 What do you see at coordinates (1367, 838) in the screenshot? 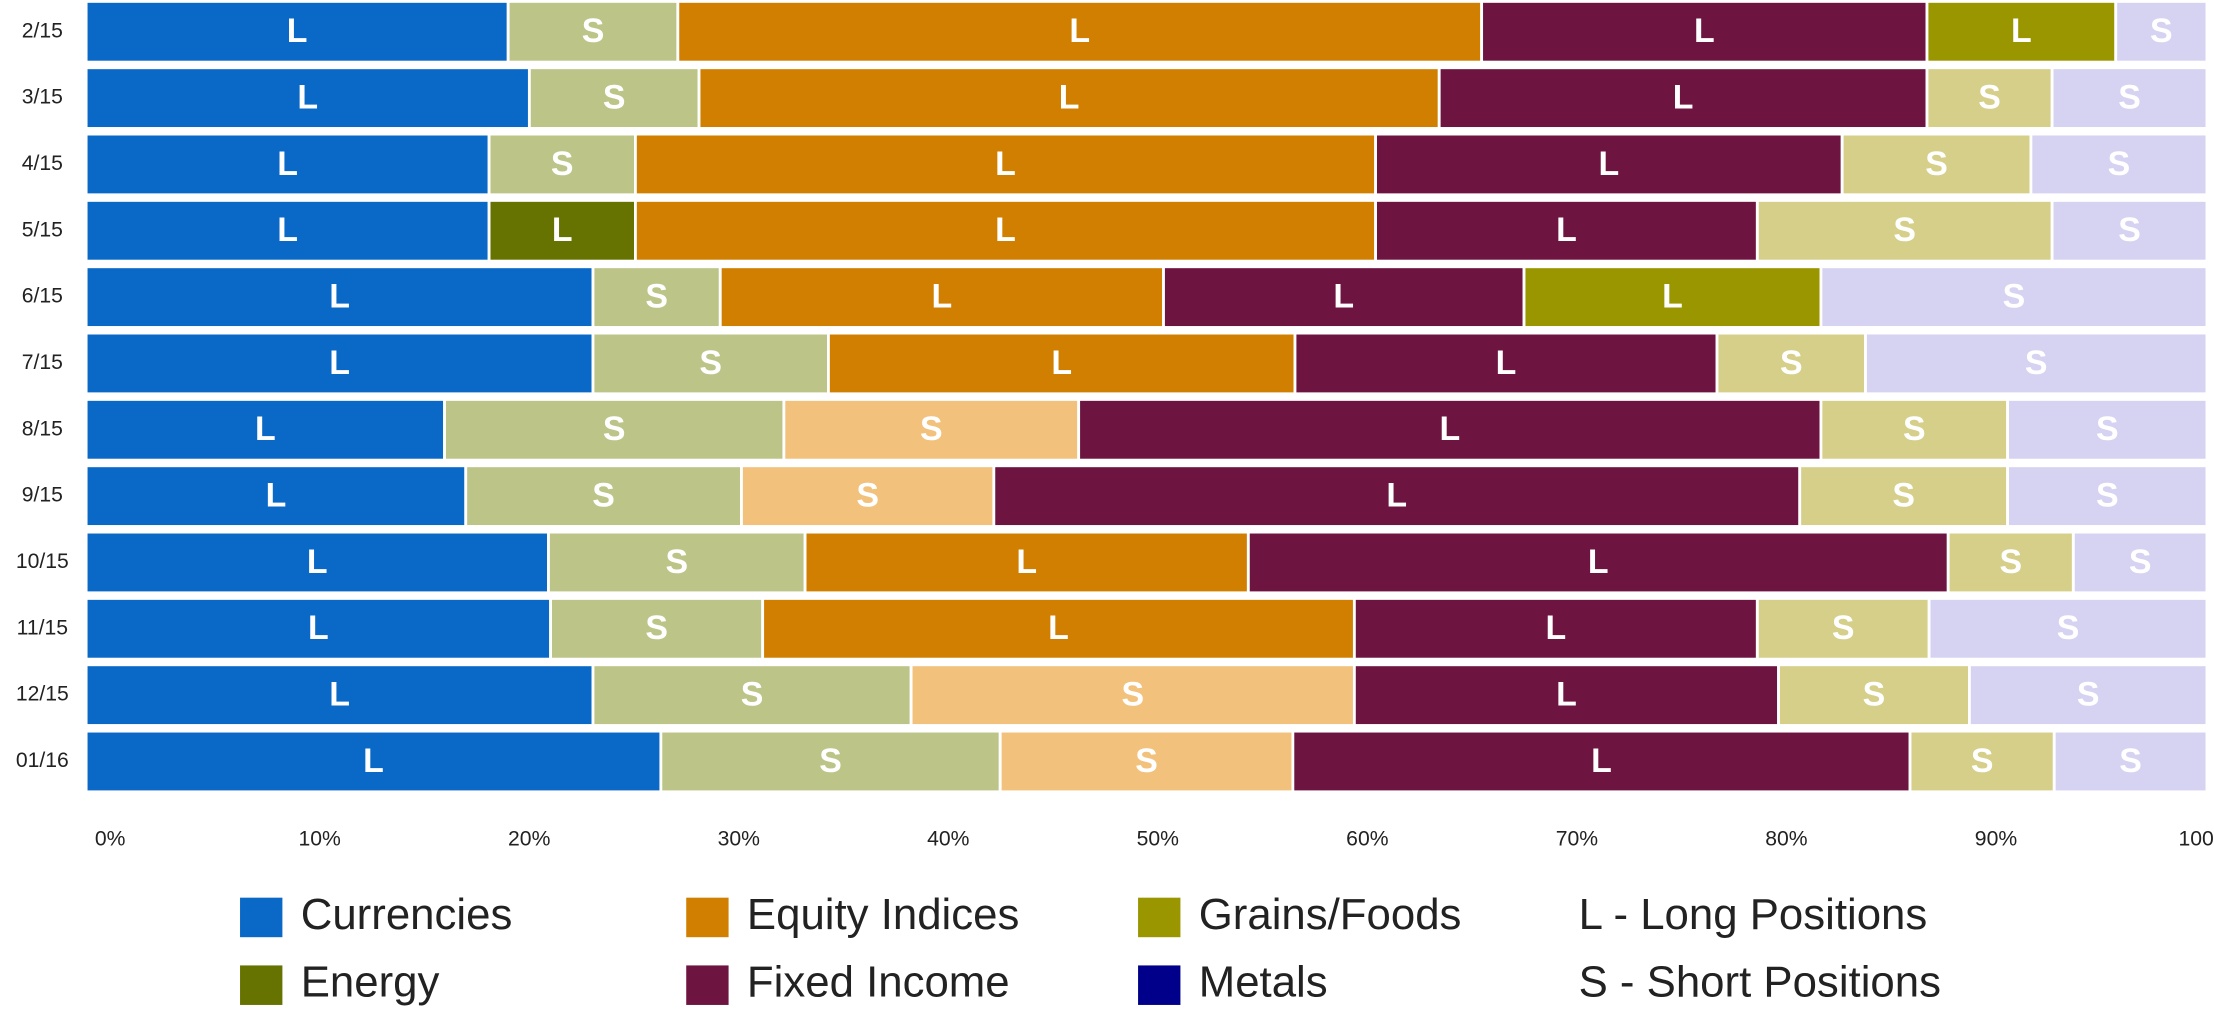
I see `x-tick-label: 60%` at bounding box center [1367, 838].